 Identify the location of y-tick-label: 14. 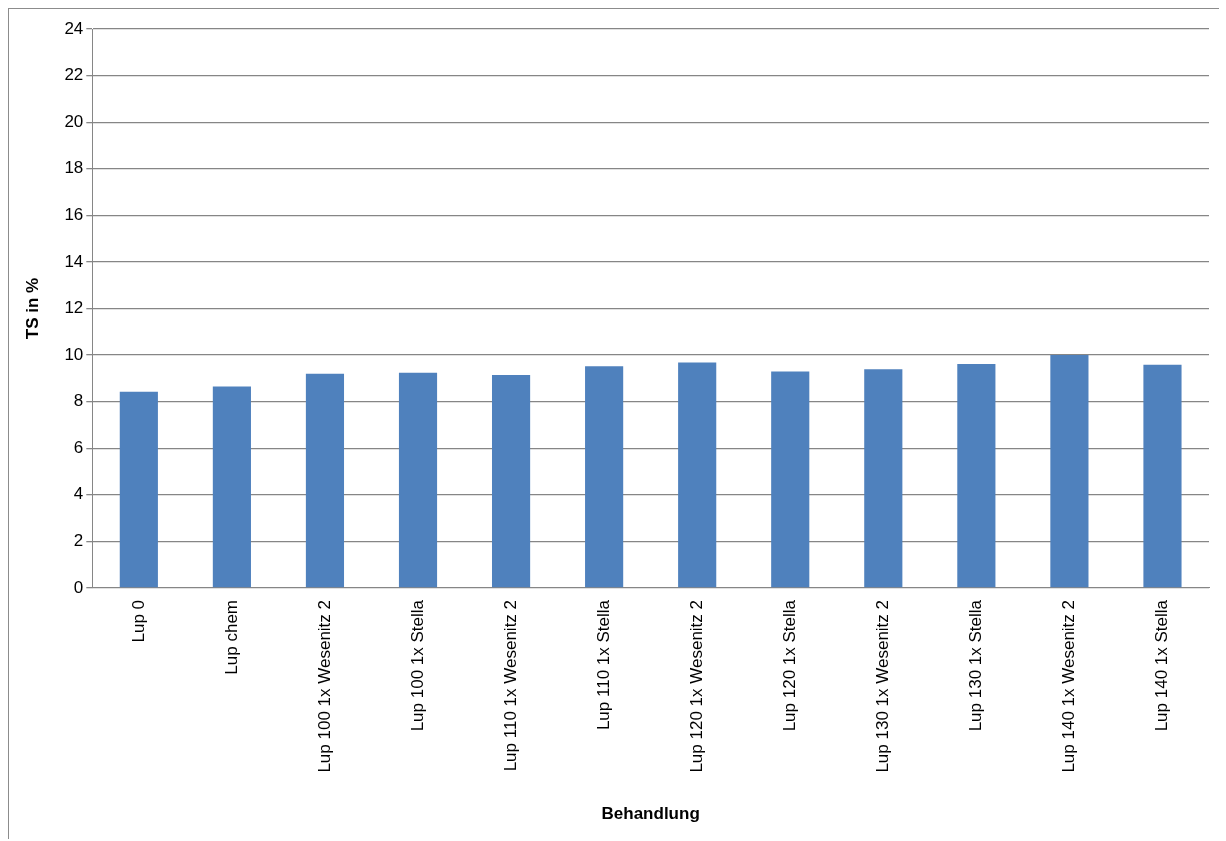
(74, 261).